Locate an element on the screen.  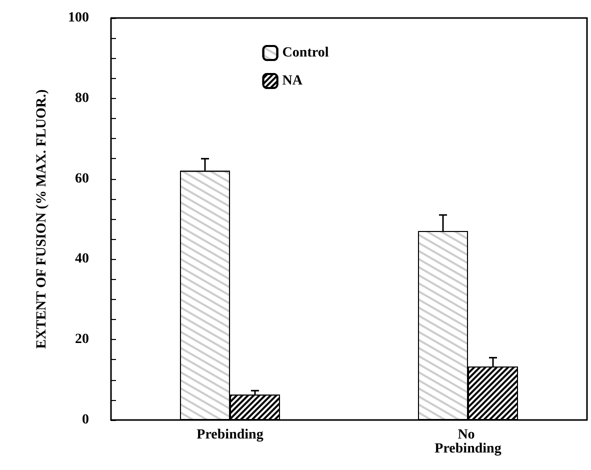
y-tick-label: 20 is located at coordinates (82, 340).